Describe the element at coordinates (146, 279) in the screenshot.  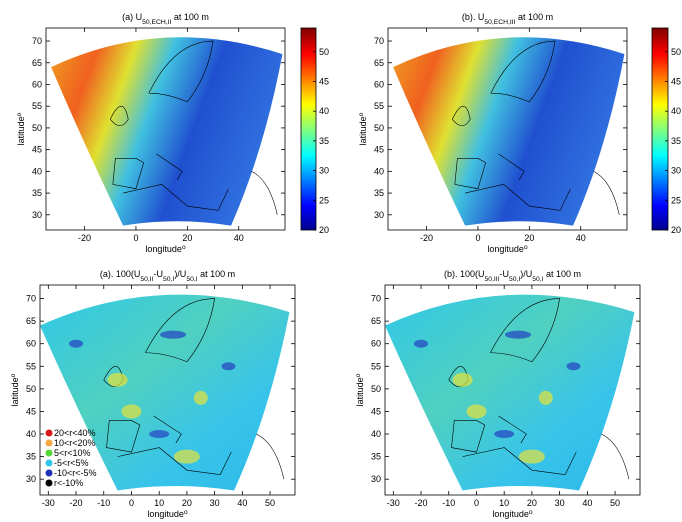
I see `text-part: 50,II` at that location.